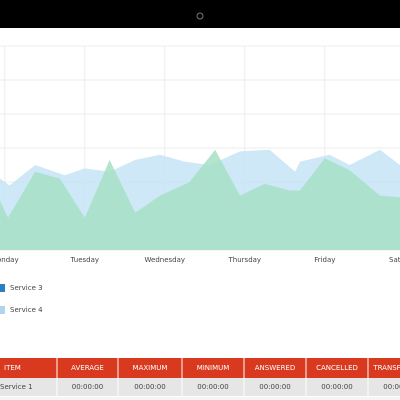  I want to click on table-cell: Service 1, so click(16, 387).